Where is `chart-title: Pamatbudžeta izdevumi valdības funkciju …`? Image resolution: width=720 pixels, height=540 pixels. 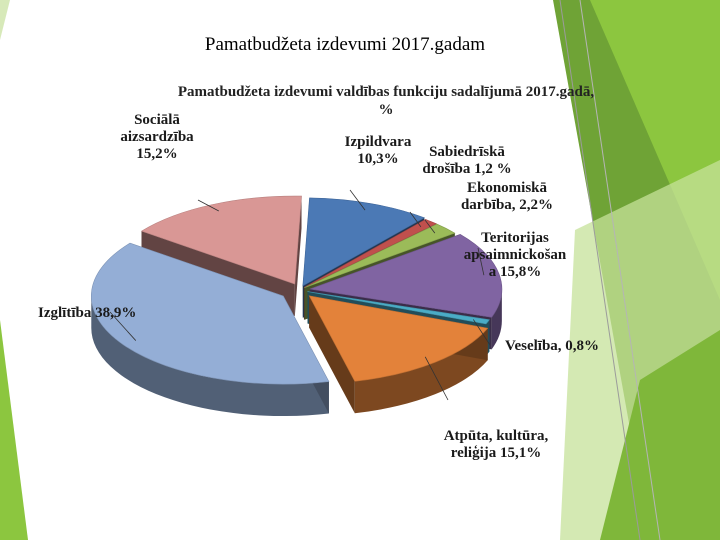 chart-title: Pamatbudžeta izdevumi valdības funkciju … is located at coordinates (386, 101).